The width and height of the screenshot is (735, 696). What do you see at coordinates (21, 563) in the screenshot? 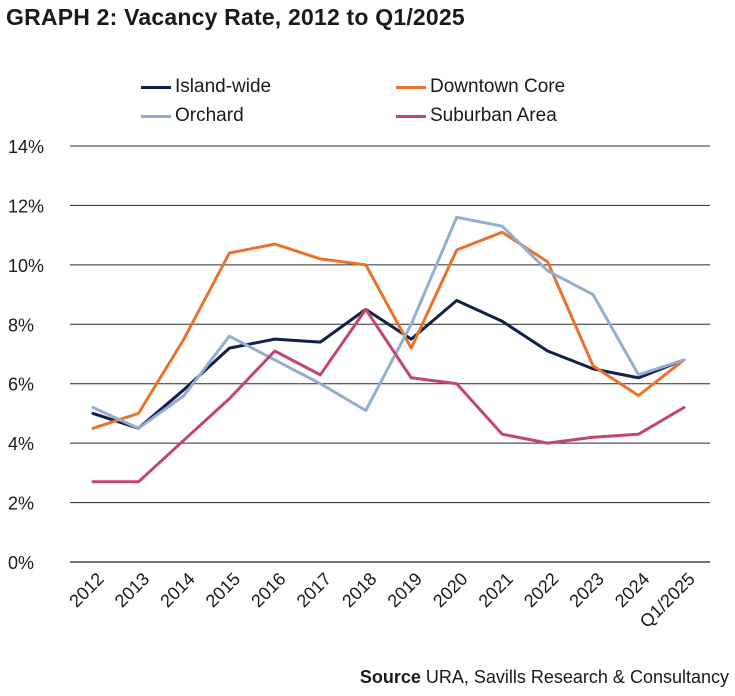
I see `y-tick-label: 0%` at bounding box center [21, 563].